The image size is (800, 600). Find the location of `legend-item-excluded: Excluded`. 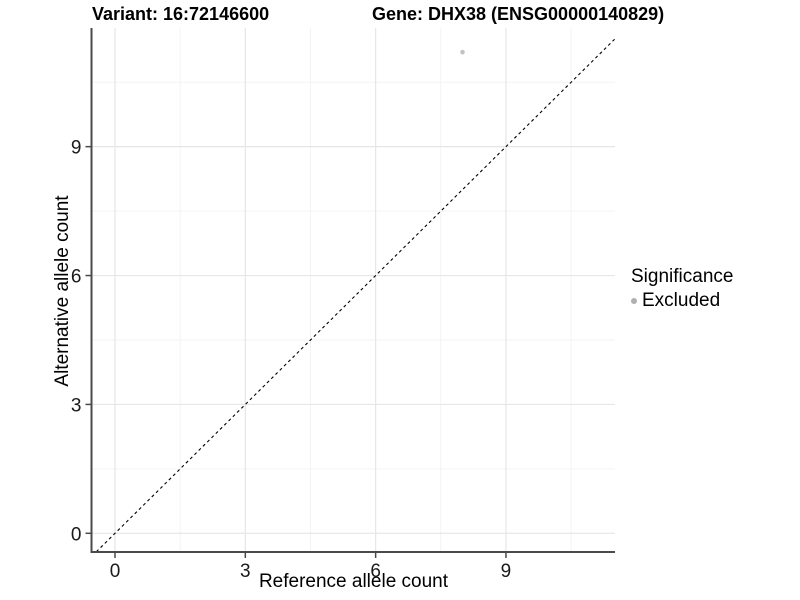

legend-item-excluded: Excluded is located at coordinates (682, 301).